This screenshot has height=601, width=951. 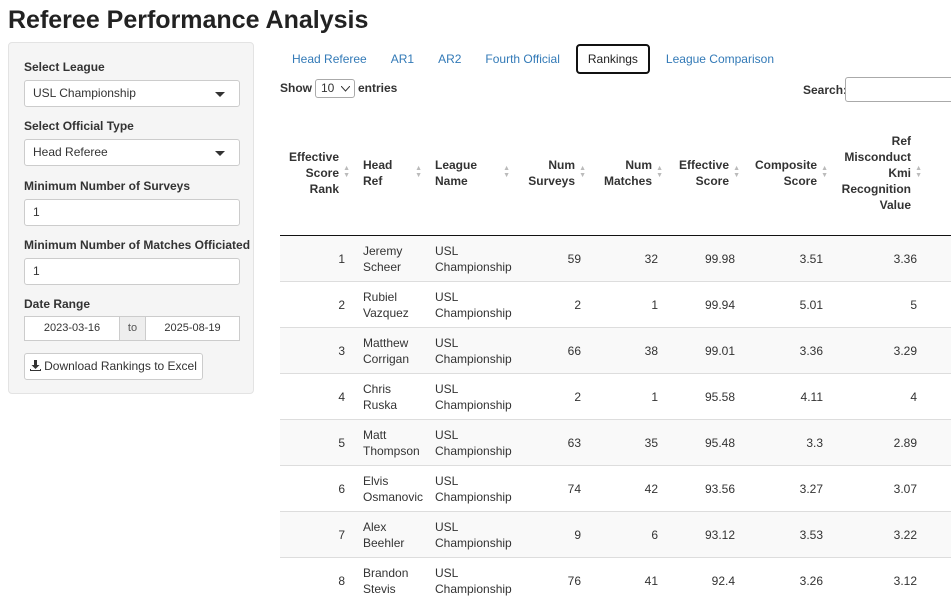 I want to click on table-cell: 8, so click(x=317, y=579).